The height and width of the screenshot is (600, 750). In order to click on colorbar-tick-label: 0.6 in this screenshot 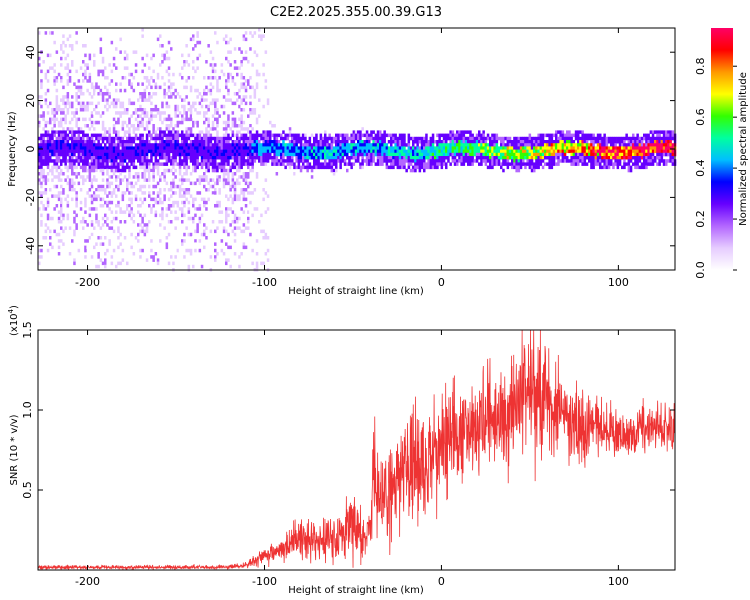, I will do `click(700, 117)`.